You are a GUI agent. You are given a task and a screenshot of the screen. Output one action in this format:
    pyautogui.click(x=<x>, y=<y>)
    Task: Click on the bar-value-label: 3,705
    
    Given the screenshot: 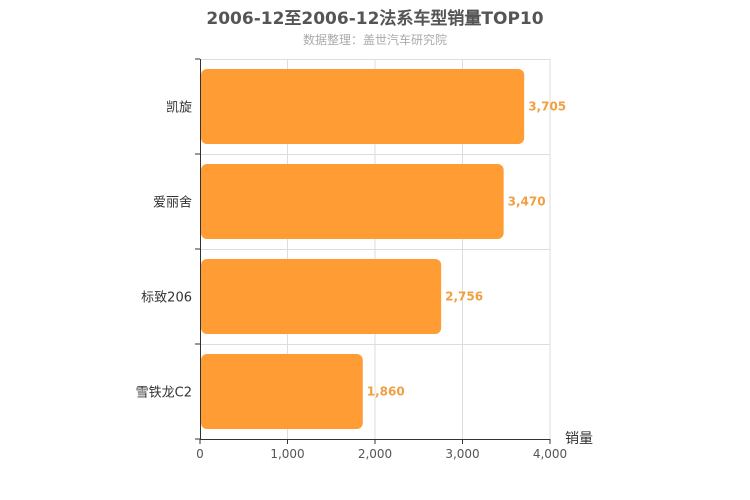 What is the action you would take?
    pyautogui.click(x=547, y=107)
    